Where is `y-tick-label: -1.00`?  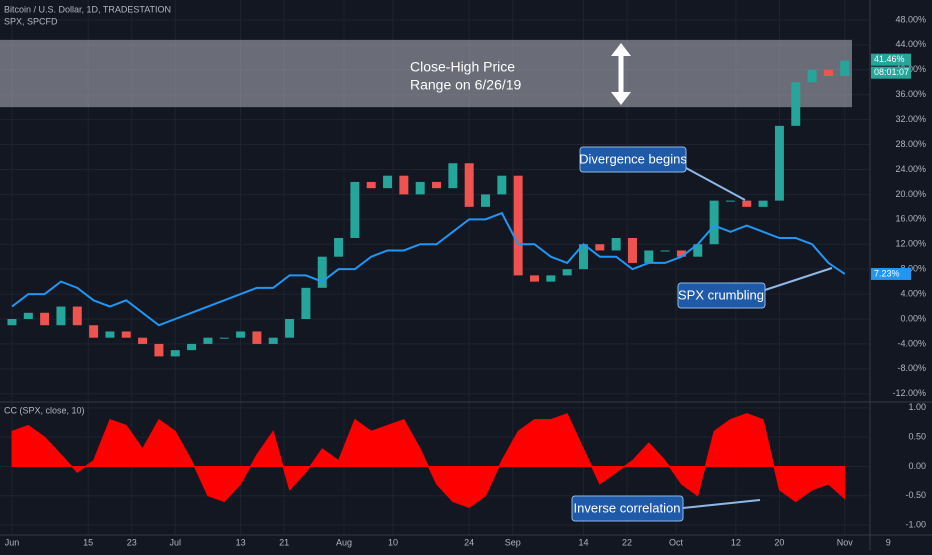 y-tick-label: -1.00 is located at coordinates (915, 524).